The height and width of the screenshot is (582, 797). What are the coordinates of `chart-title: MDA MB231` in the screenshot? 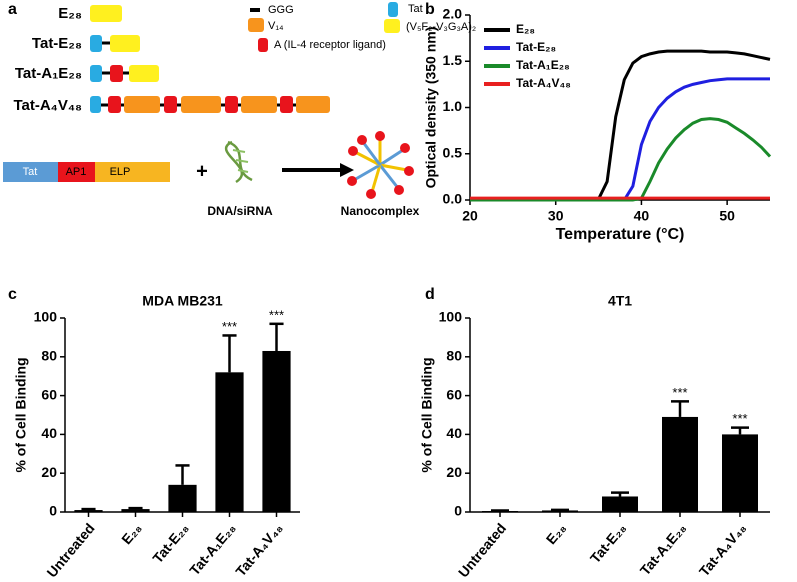 It's located at (182, 301).